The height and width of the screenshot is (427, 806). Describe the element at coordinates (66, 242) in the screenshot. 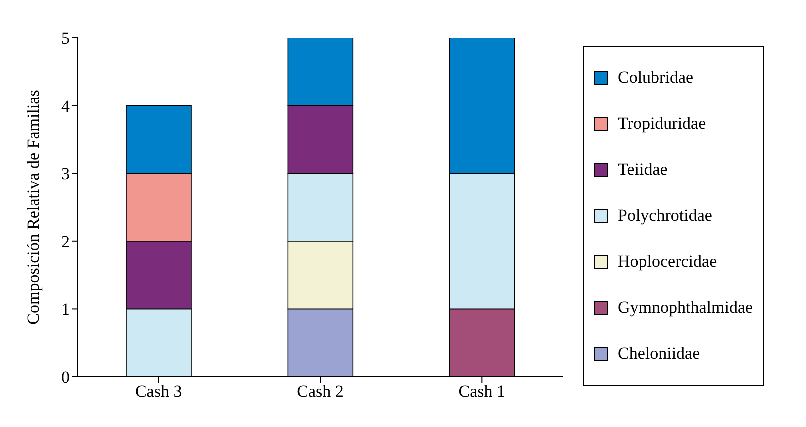

I see `y-tick-label: 2` at that location.